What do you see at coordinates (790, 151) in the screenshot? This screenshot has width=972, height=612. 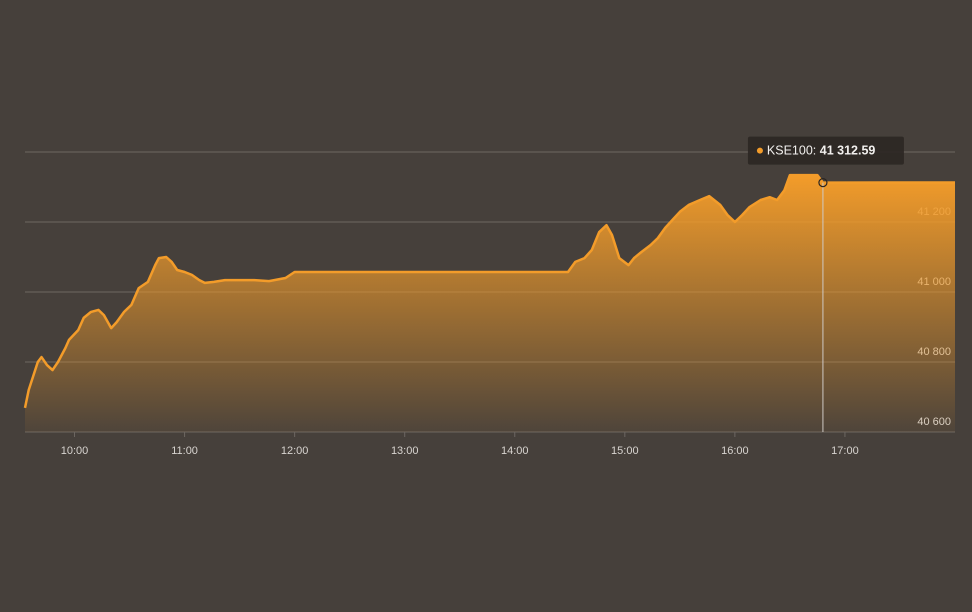 I see `tooltip-series: KSE100` at bounding box center [790, 151].